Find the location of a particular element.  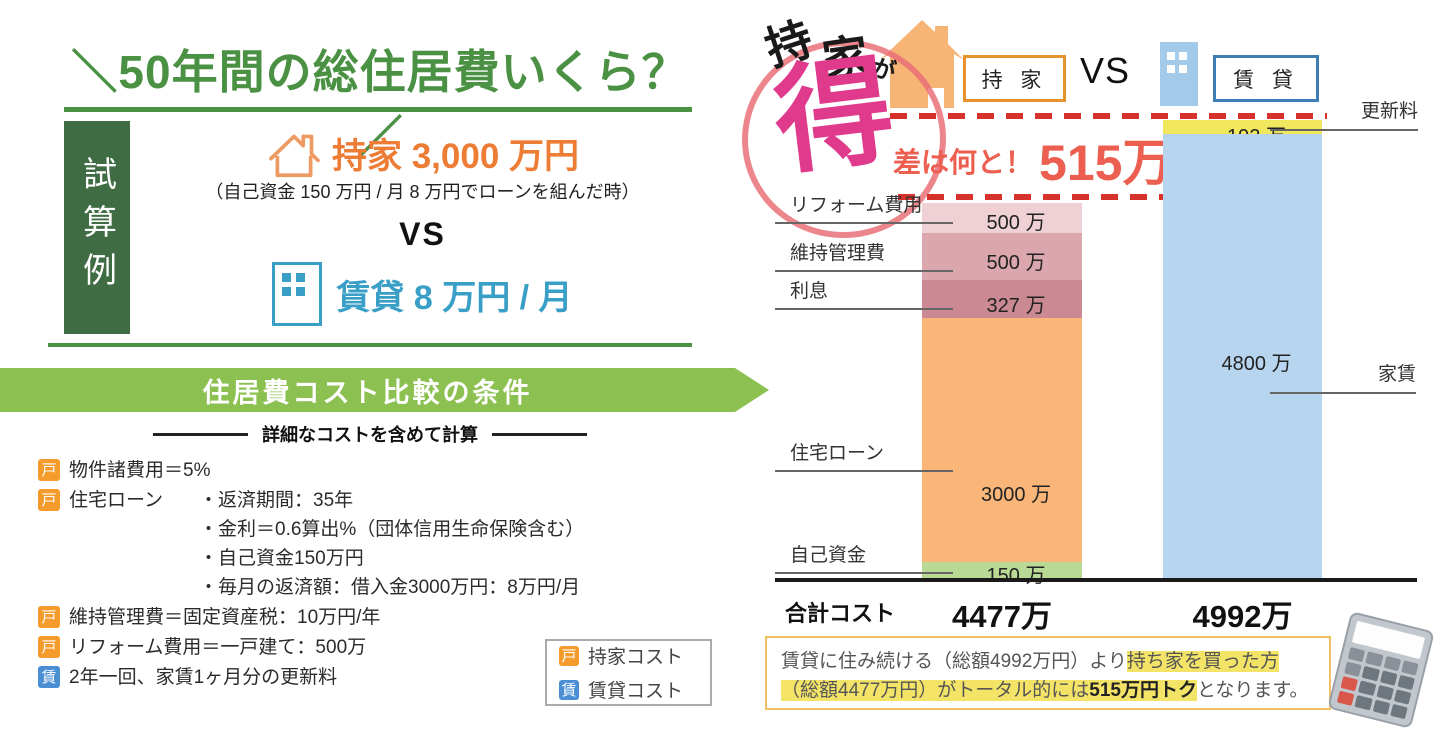

condition-item: 戸 維持管理費＝固定資産税：10万円/年 is located at coordinates (383, 617).